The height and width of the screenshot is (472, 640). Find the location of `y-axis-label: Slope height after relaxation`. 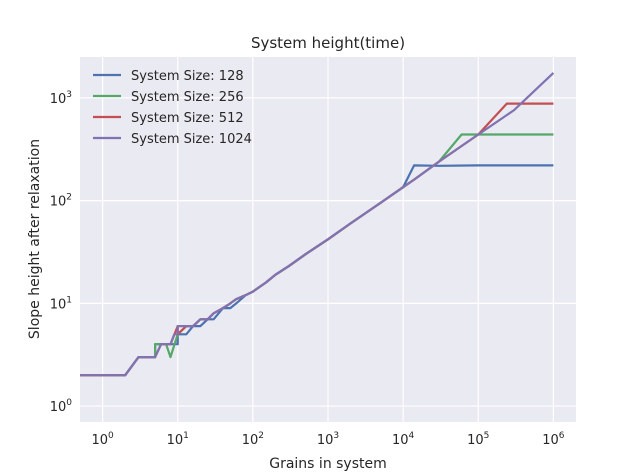

y-axis-label: Slope height after relaxation is located at coordinates (35, 239).